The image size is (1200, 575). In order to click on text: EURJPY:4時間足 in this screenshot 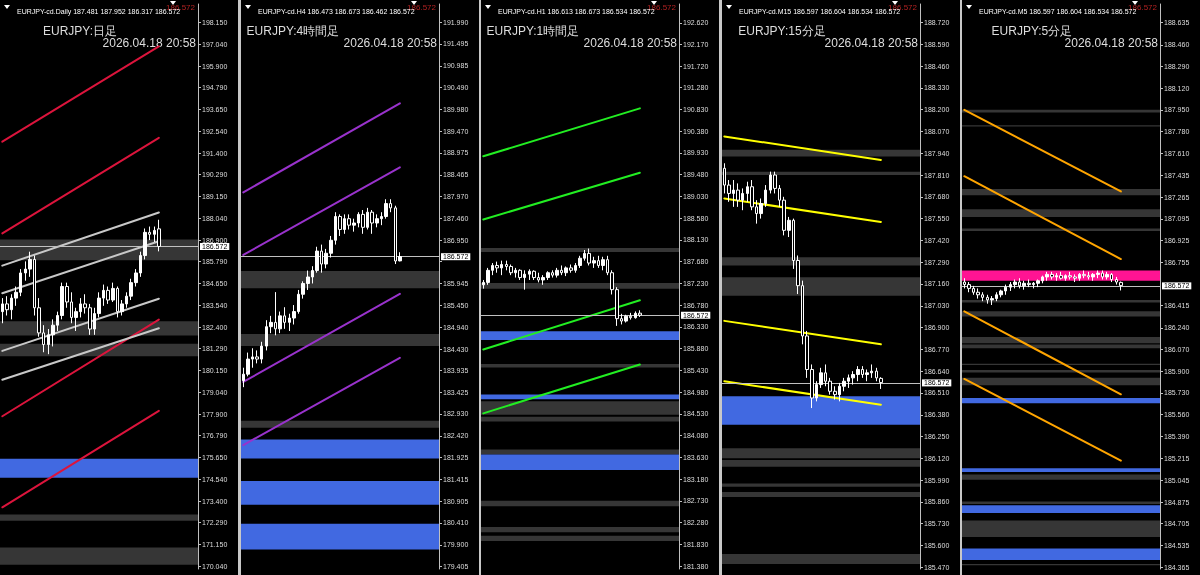, I will do `click(293, 31)`.